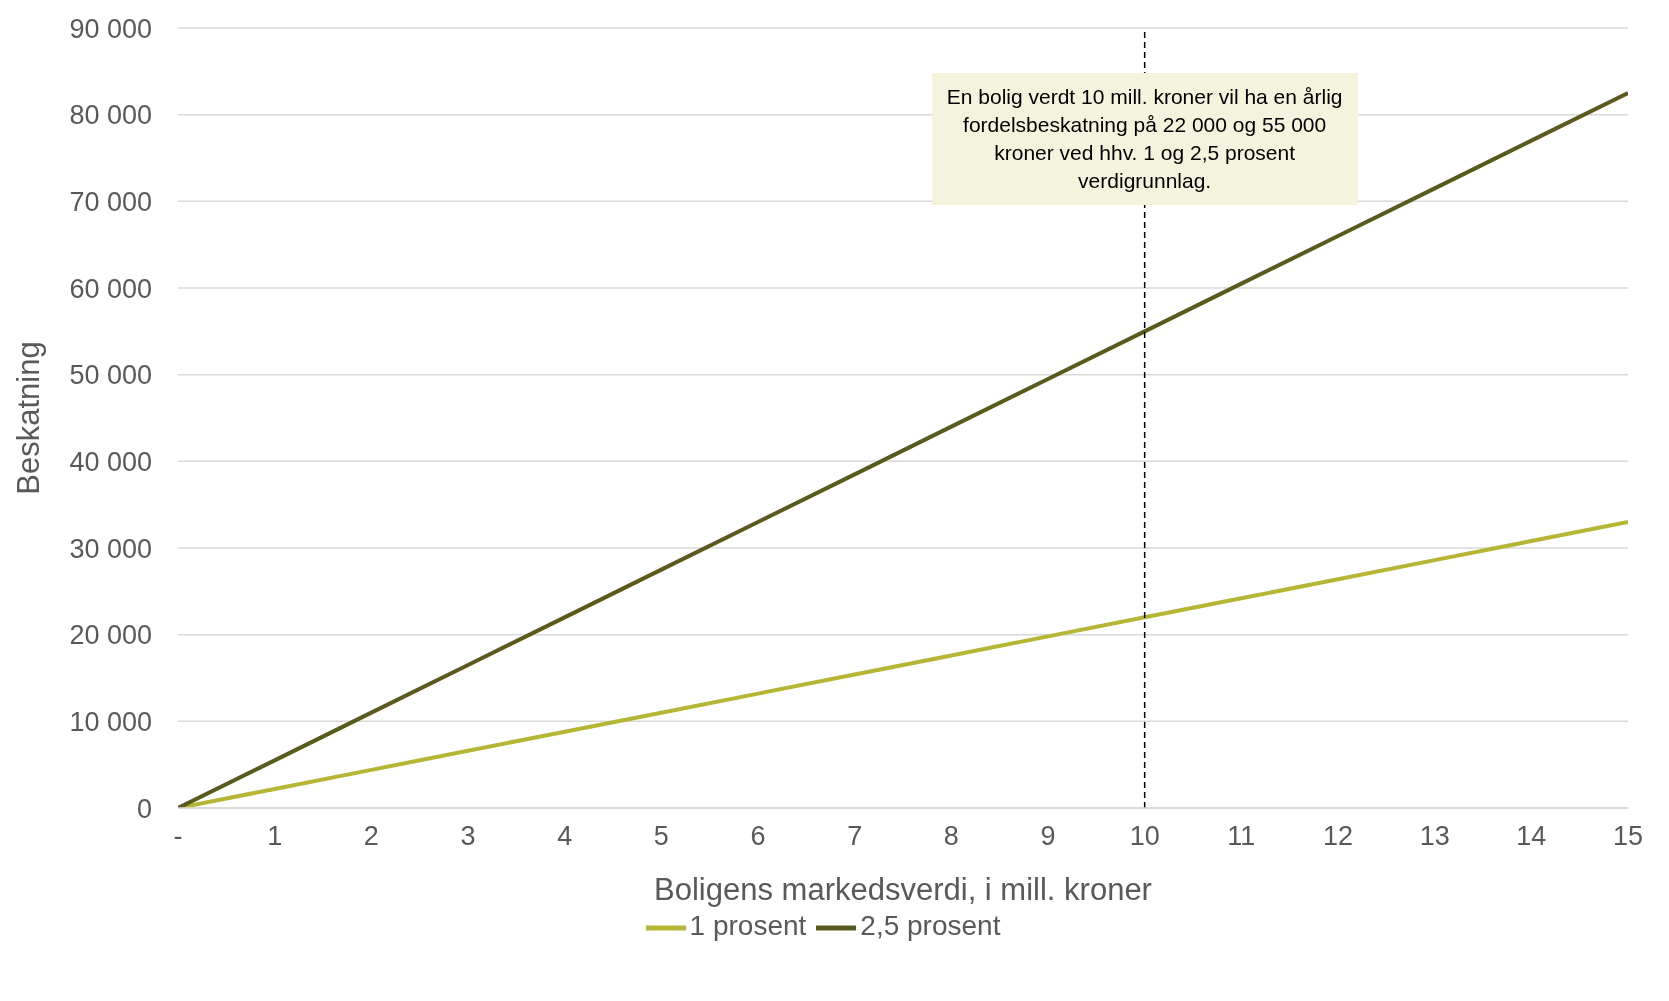 The height and width of the screenshot is (1001, 1669). I want to click on y-tick-label: 50 000, so click(110, 375).